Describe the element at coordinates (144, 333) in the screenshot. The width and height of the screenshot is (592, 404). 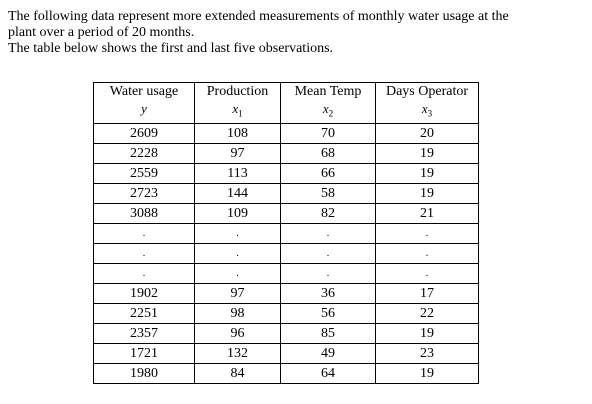
I see `table-cell: 2357` at that location.